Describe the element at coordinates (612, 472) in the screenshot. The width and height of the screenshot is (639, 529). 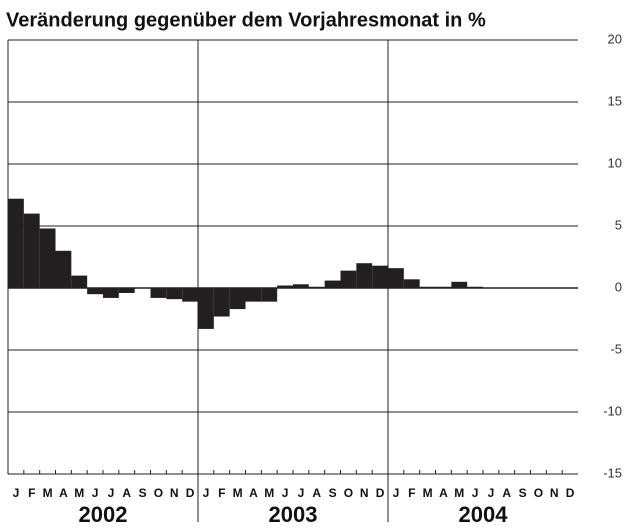
I see `y-tick-label: -15` at that location.